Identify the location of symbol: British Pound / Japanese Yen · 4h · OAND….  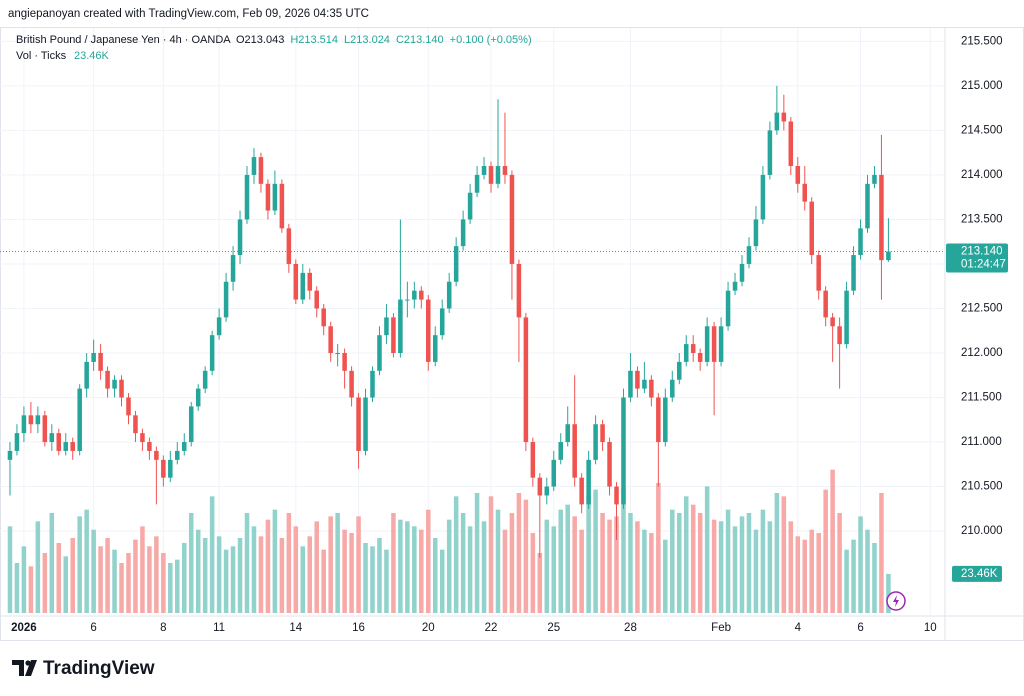
(123, 40).